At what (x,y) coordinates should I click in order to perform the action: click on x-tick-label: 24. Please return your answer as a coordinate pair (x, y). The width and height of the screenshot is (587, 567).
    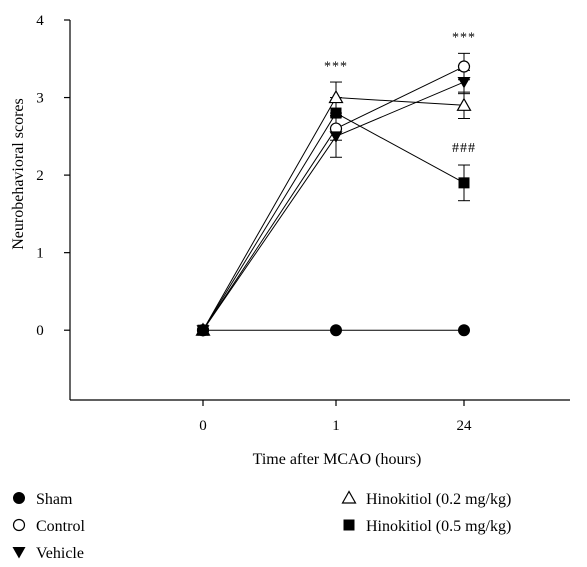
    Looking at the image, I should click on (465, 426).